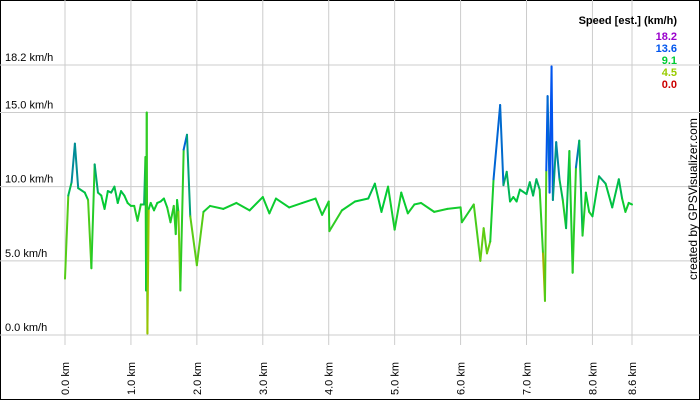 Image resolution: width=700 pixels, height=400 pixels. I want to click on x-tick-label: 6.0 km, so click(462, 378).